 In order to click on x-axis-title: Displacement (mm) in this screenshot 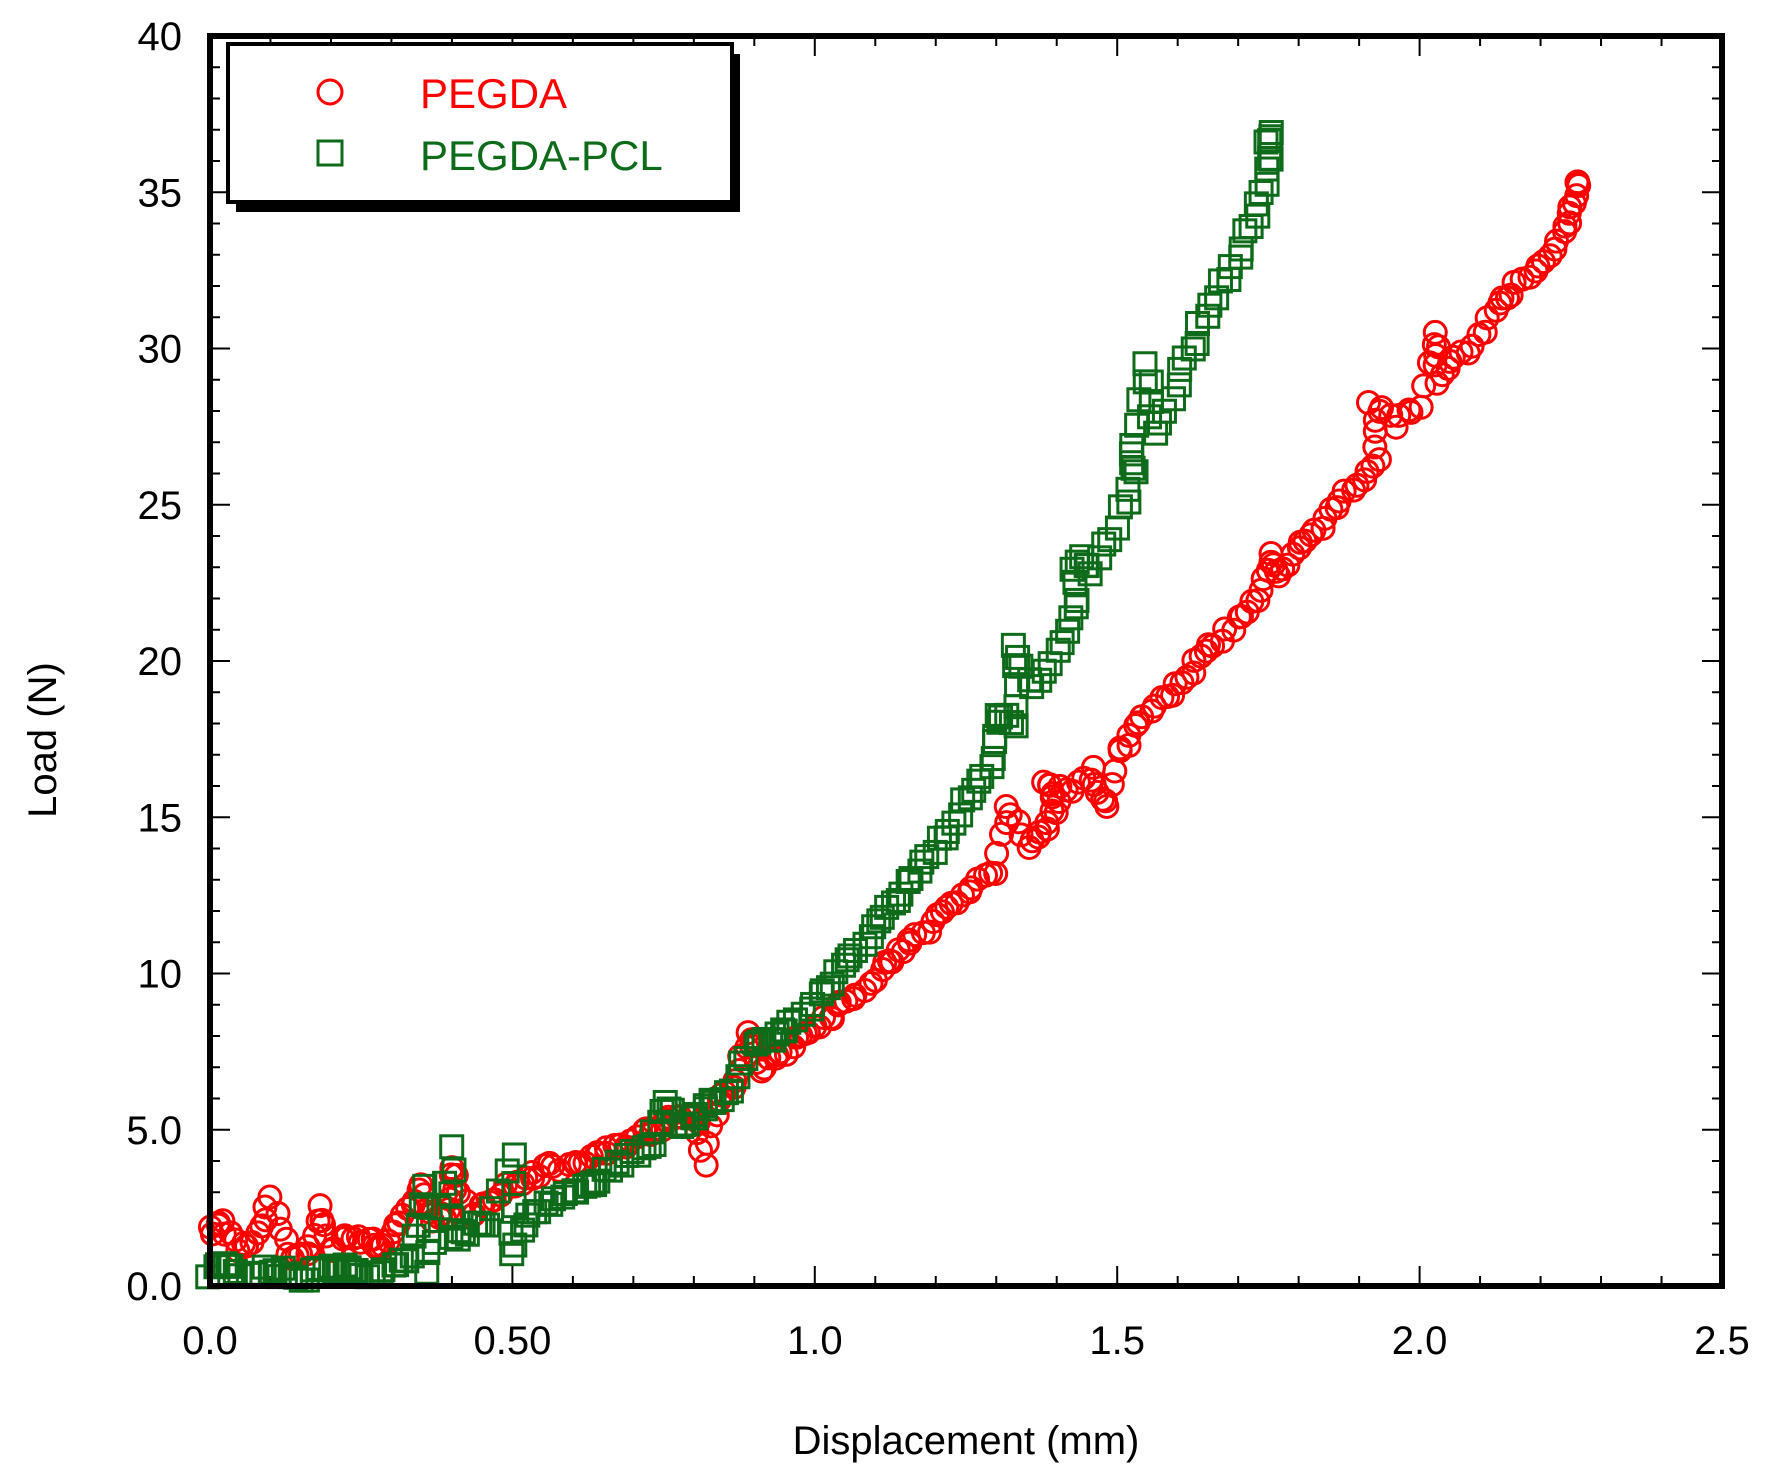, I will do `click(966, 1441)`.